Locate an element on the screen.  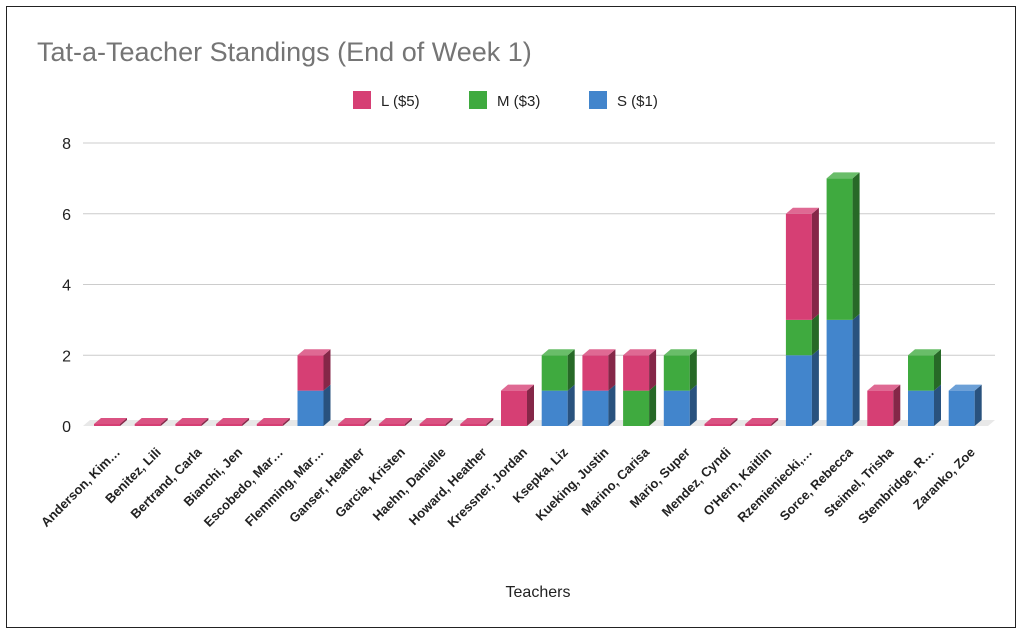
x-tick-label: Steimel, Trisha is located at coordinates (859, 482).